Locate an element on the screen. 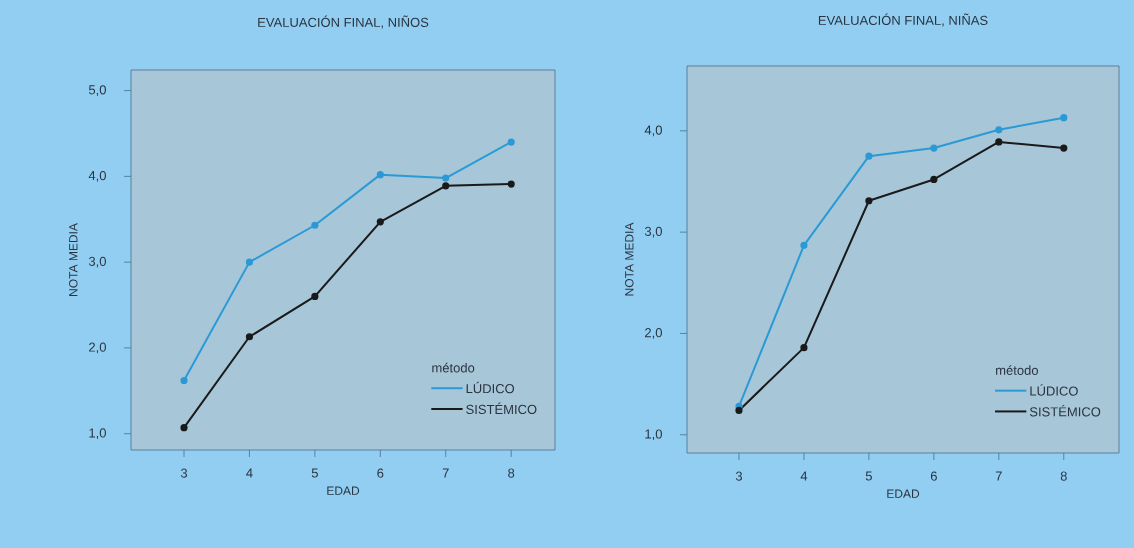 The width and height of the screenshot is (1134, 548). chart-title: EVALUACIÓN FINAL, NIÑAS is located at coordinates (903, 20).